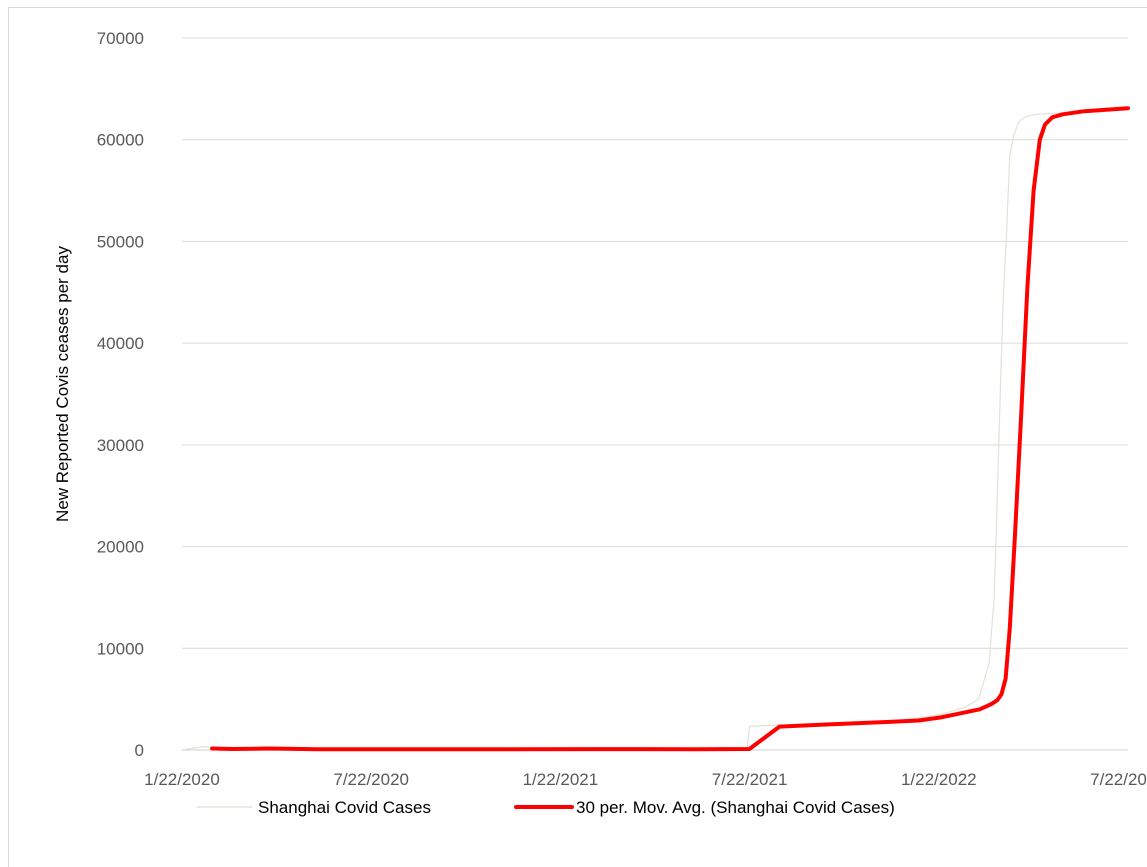 The height and width of the screenshot is (867, 1147). What do you see at coordinates (120, 343) in the screenshot?
I see `y-tick-label: 40000` at bounding box center [120, 343].